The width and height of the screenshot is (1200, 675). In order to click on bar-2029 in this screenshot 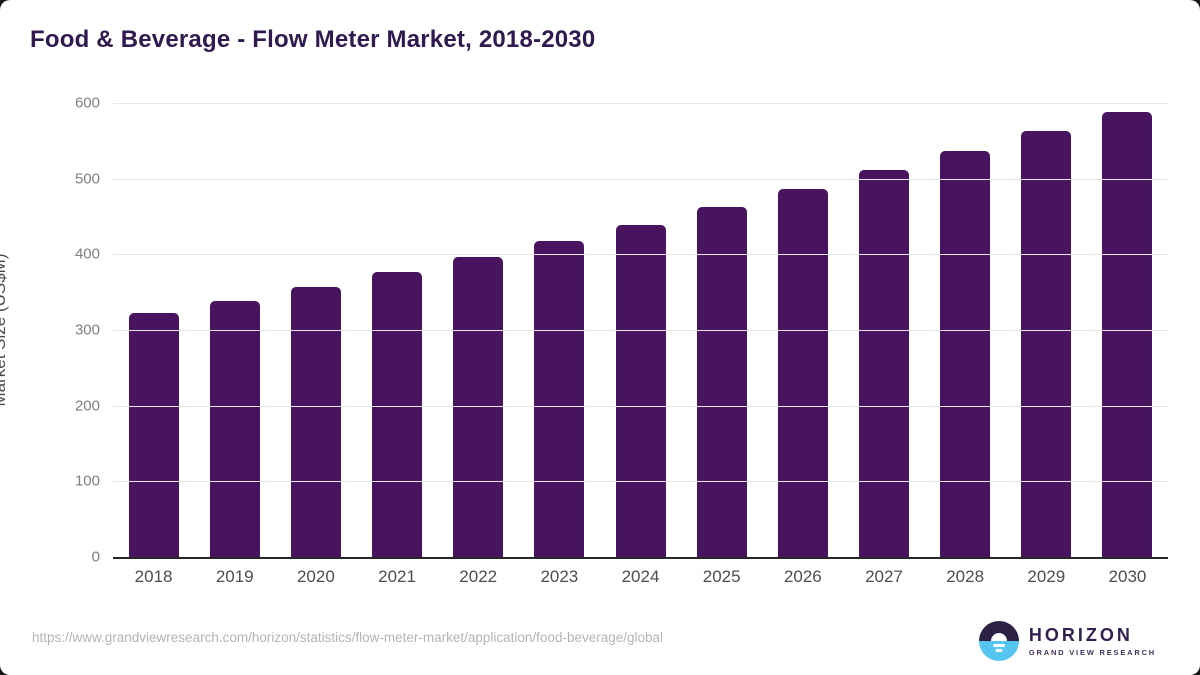, I will do `click(1046, 344)`.